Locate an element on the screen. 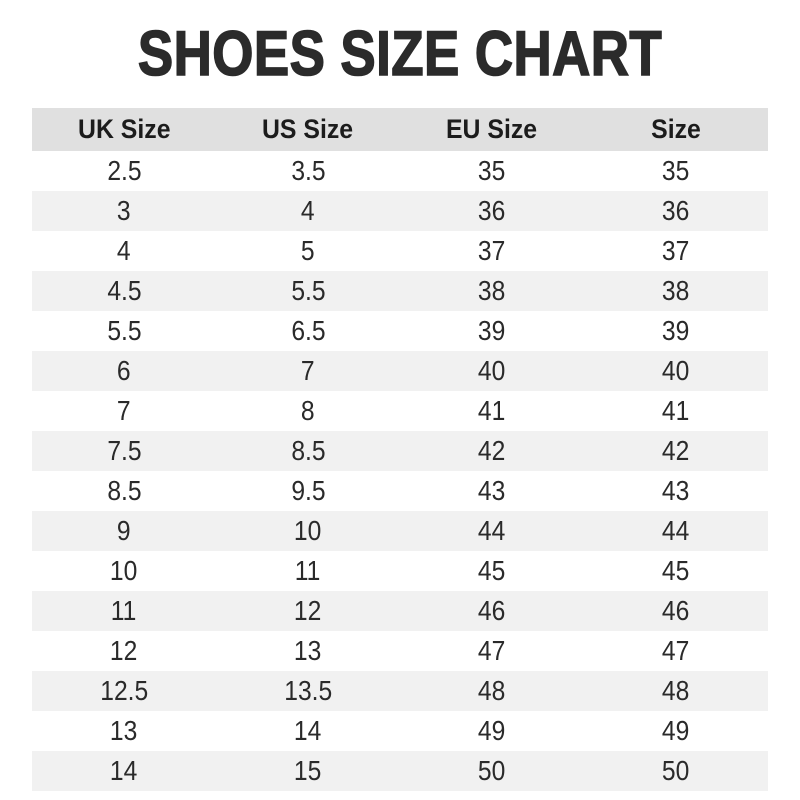 The image size is (800, 800). table-cell: 49 is located at coordinates (676, 731).